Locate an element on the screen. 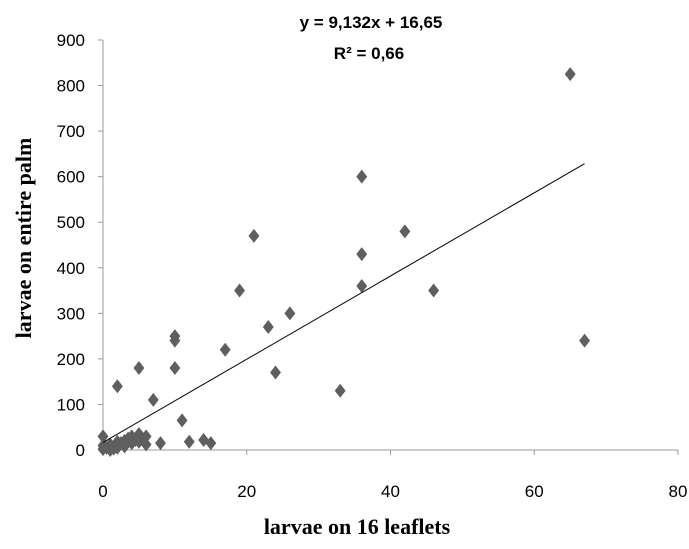 The image size is (689, 549). y-tick-label: 900 is located at coordinates (71, 40).